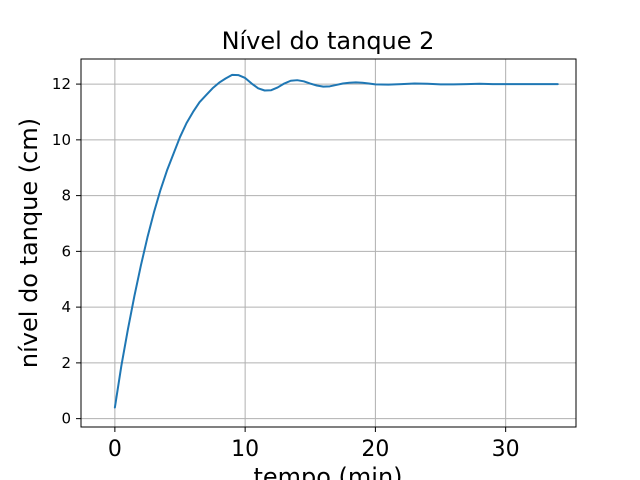  What do you see at coordinates (375, 449) in the screenshot?
I see `x-tick-label: 20` at bounding box center [375, 449].